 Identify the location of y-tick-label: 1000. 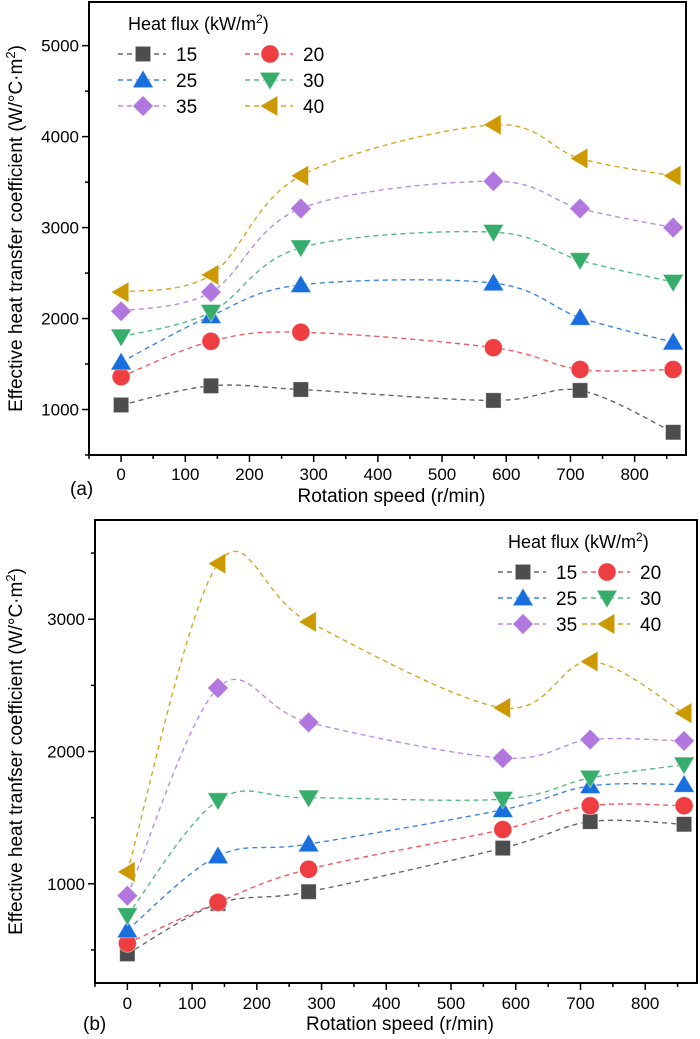
(60, 410).